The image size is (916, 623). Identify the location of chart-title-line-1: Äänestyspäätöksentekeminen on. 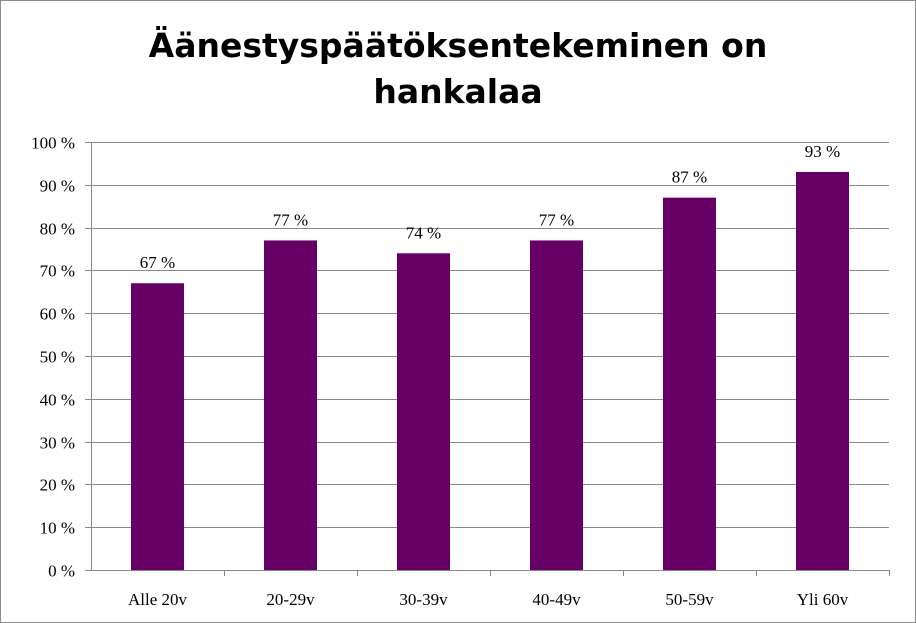
(458, 45).